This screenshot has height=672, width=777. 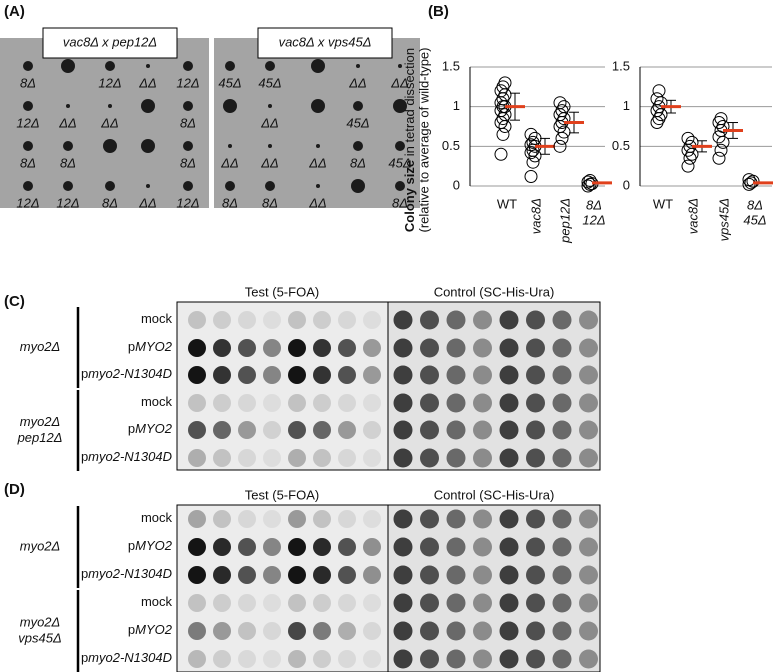 What do you see at coordinates (456, 105) in the screenshot?
I see `y-tick-label: 1` at bounding box center [456, 105].